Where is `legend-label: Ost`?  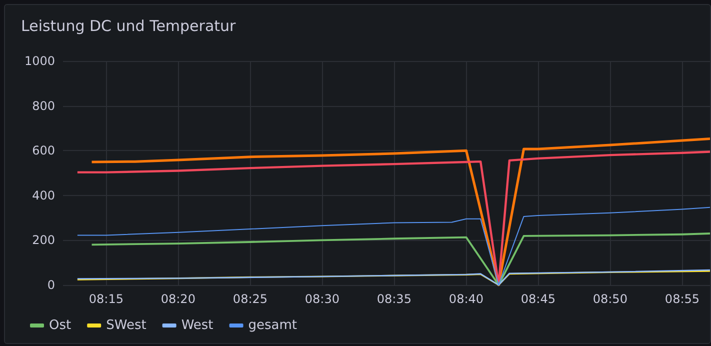
legend-label: Ost is located at coordinates (60, 325).